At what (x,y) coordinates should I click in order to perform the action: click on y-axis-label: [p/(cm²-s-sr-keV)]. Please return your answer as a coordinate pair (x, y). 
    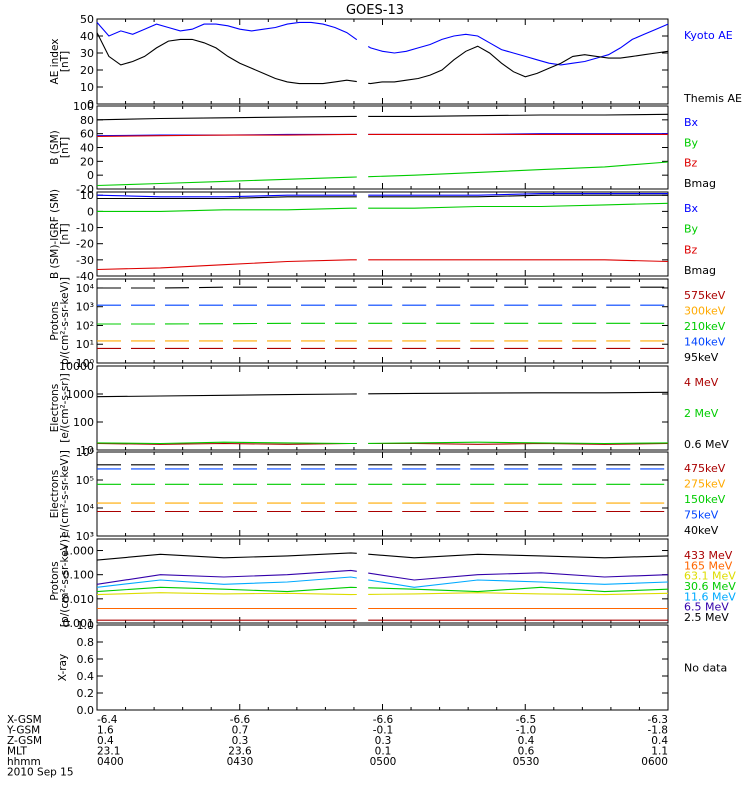
    Looking at the image, I should click on (65, 581).